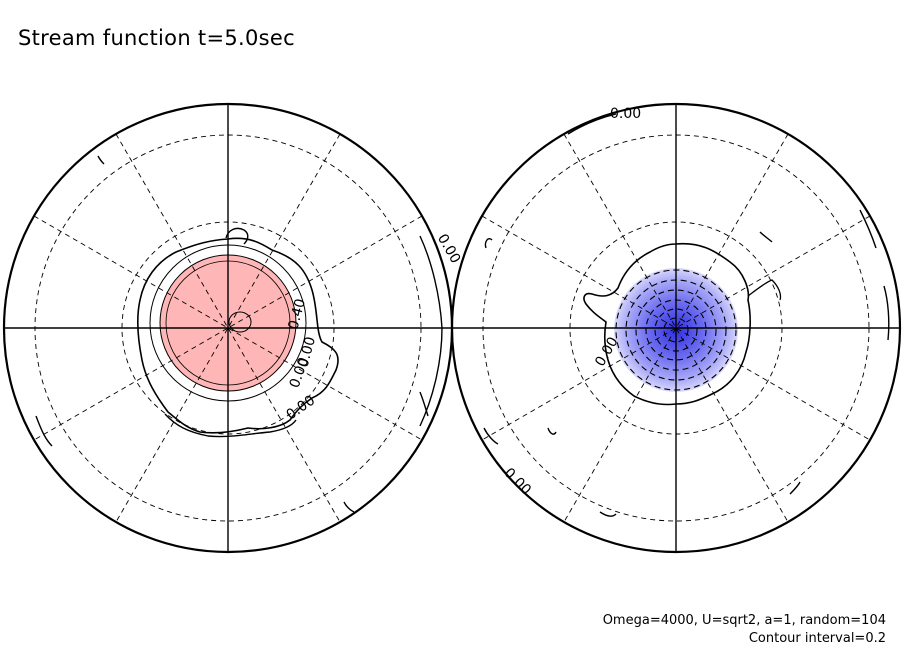 The height and width of the screenshot is (654, 904). I want to click on right-contour-level--1.2, so click(676, 330).